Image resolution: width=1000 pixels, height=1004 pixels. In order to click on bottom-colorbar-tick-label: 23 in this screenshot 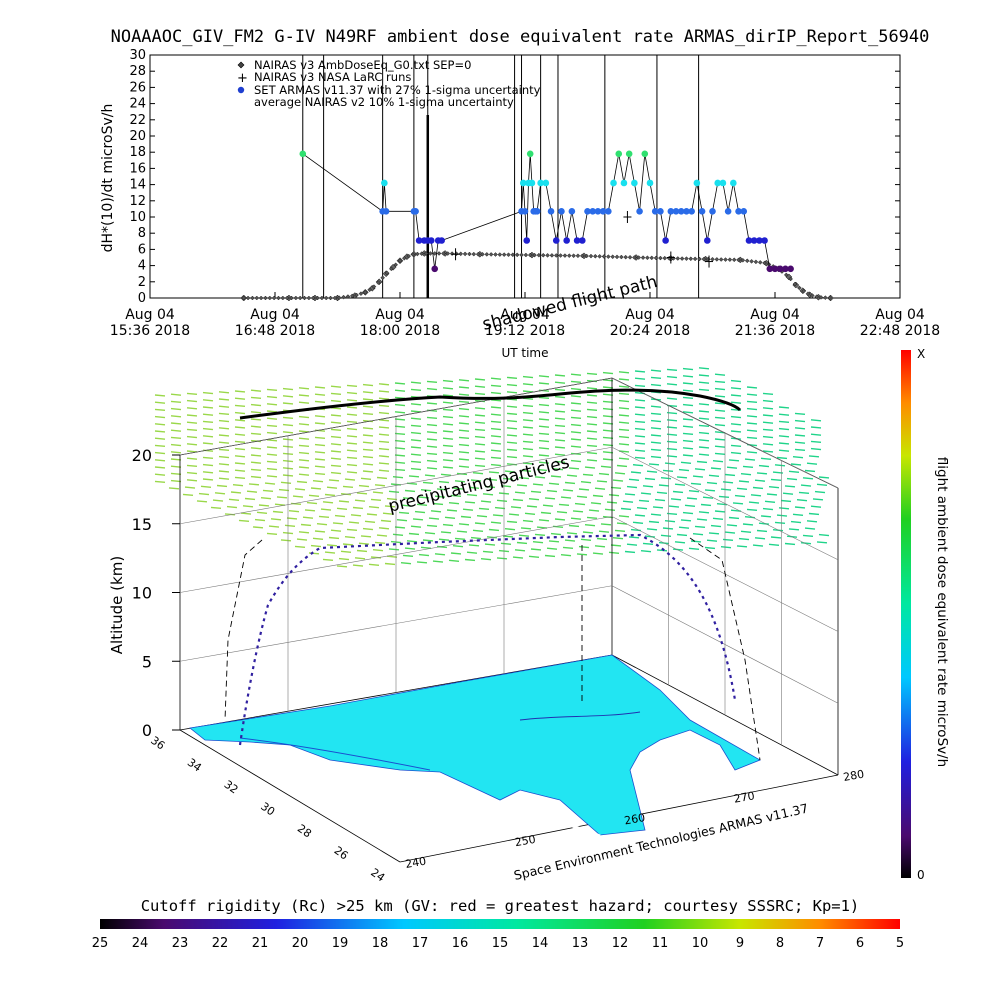, I will do `click(180, 943)`.